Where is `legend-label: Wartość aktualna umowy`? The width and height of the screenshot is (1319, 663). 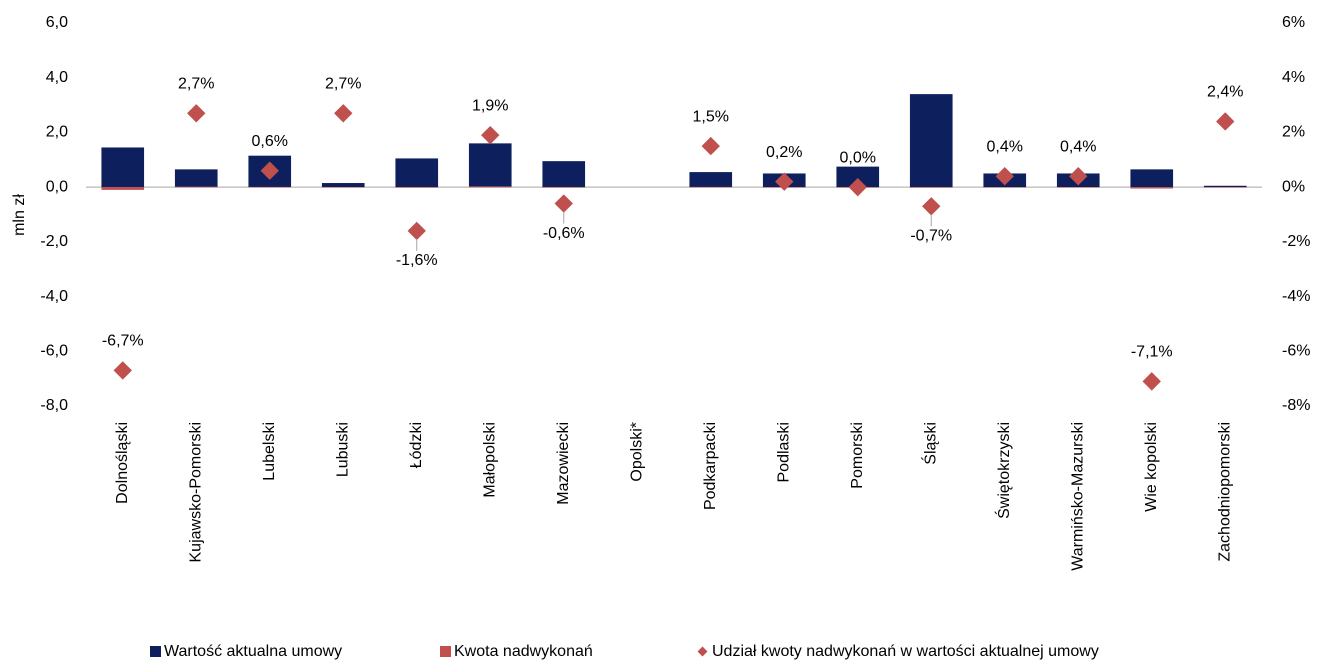 legend-label: Wartość aktualna umowy is located at coordinates (253, 651).